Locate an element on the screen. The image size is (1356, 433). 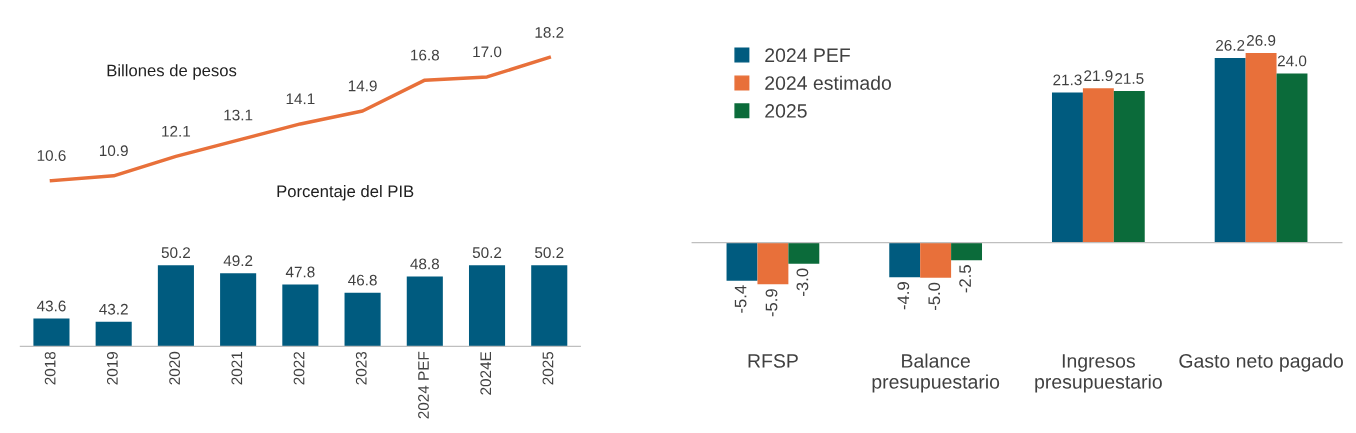
x-tick-label: 2021 is located at coordinates (237, 368).